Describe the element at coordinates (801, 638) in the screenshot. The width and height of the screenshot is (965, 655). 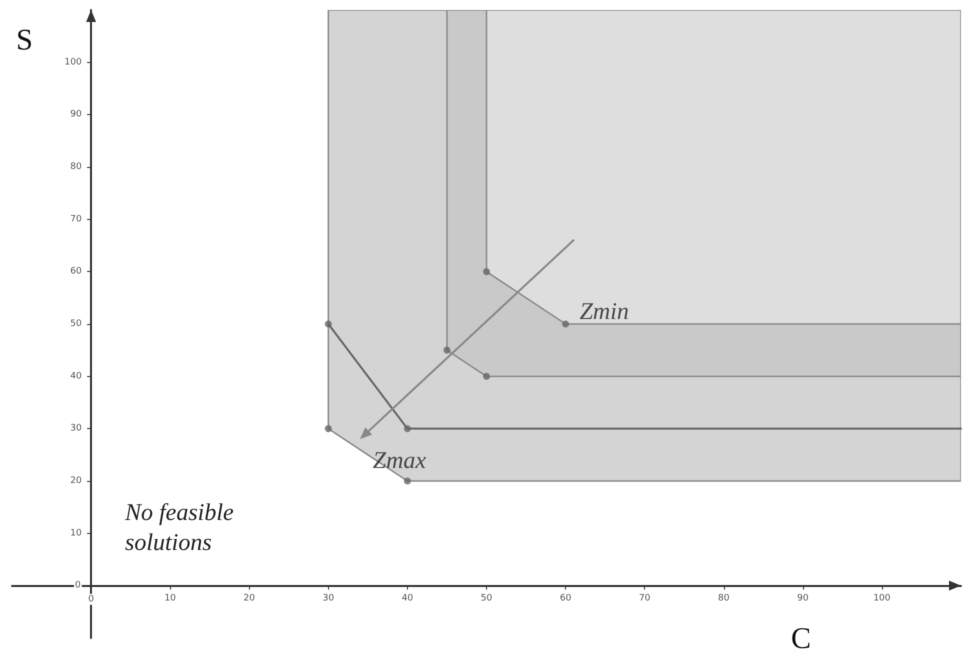
I see `x-axis-title: C` at that location.